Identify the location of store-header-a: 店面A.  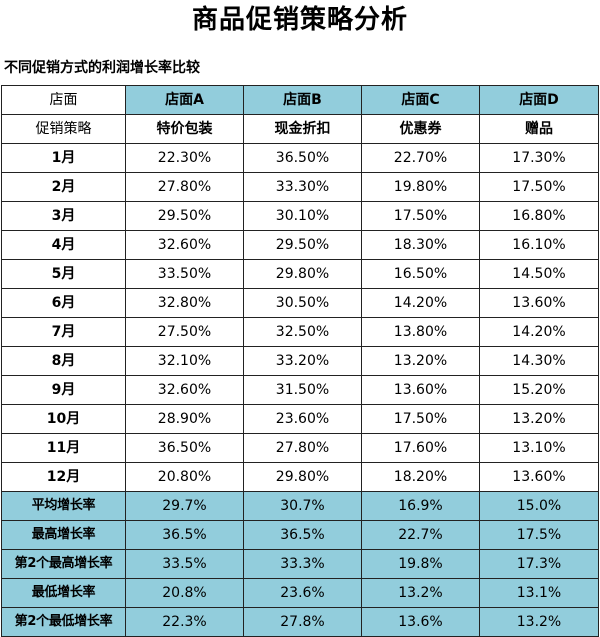
(184, 100).